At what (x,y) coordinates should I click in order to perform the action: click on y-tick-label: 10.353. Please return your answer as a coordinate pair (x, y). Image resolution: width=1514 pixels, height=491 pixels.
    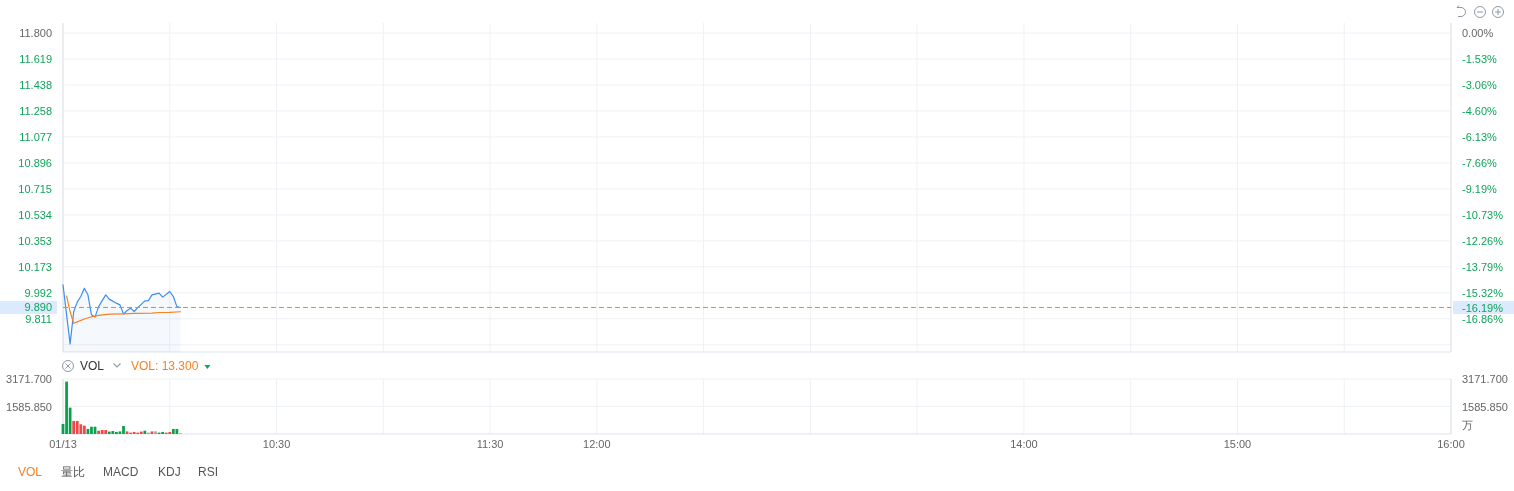
    Looking at the image, I should click on (35, 240).